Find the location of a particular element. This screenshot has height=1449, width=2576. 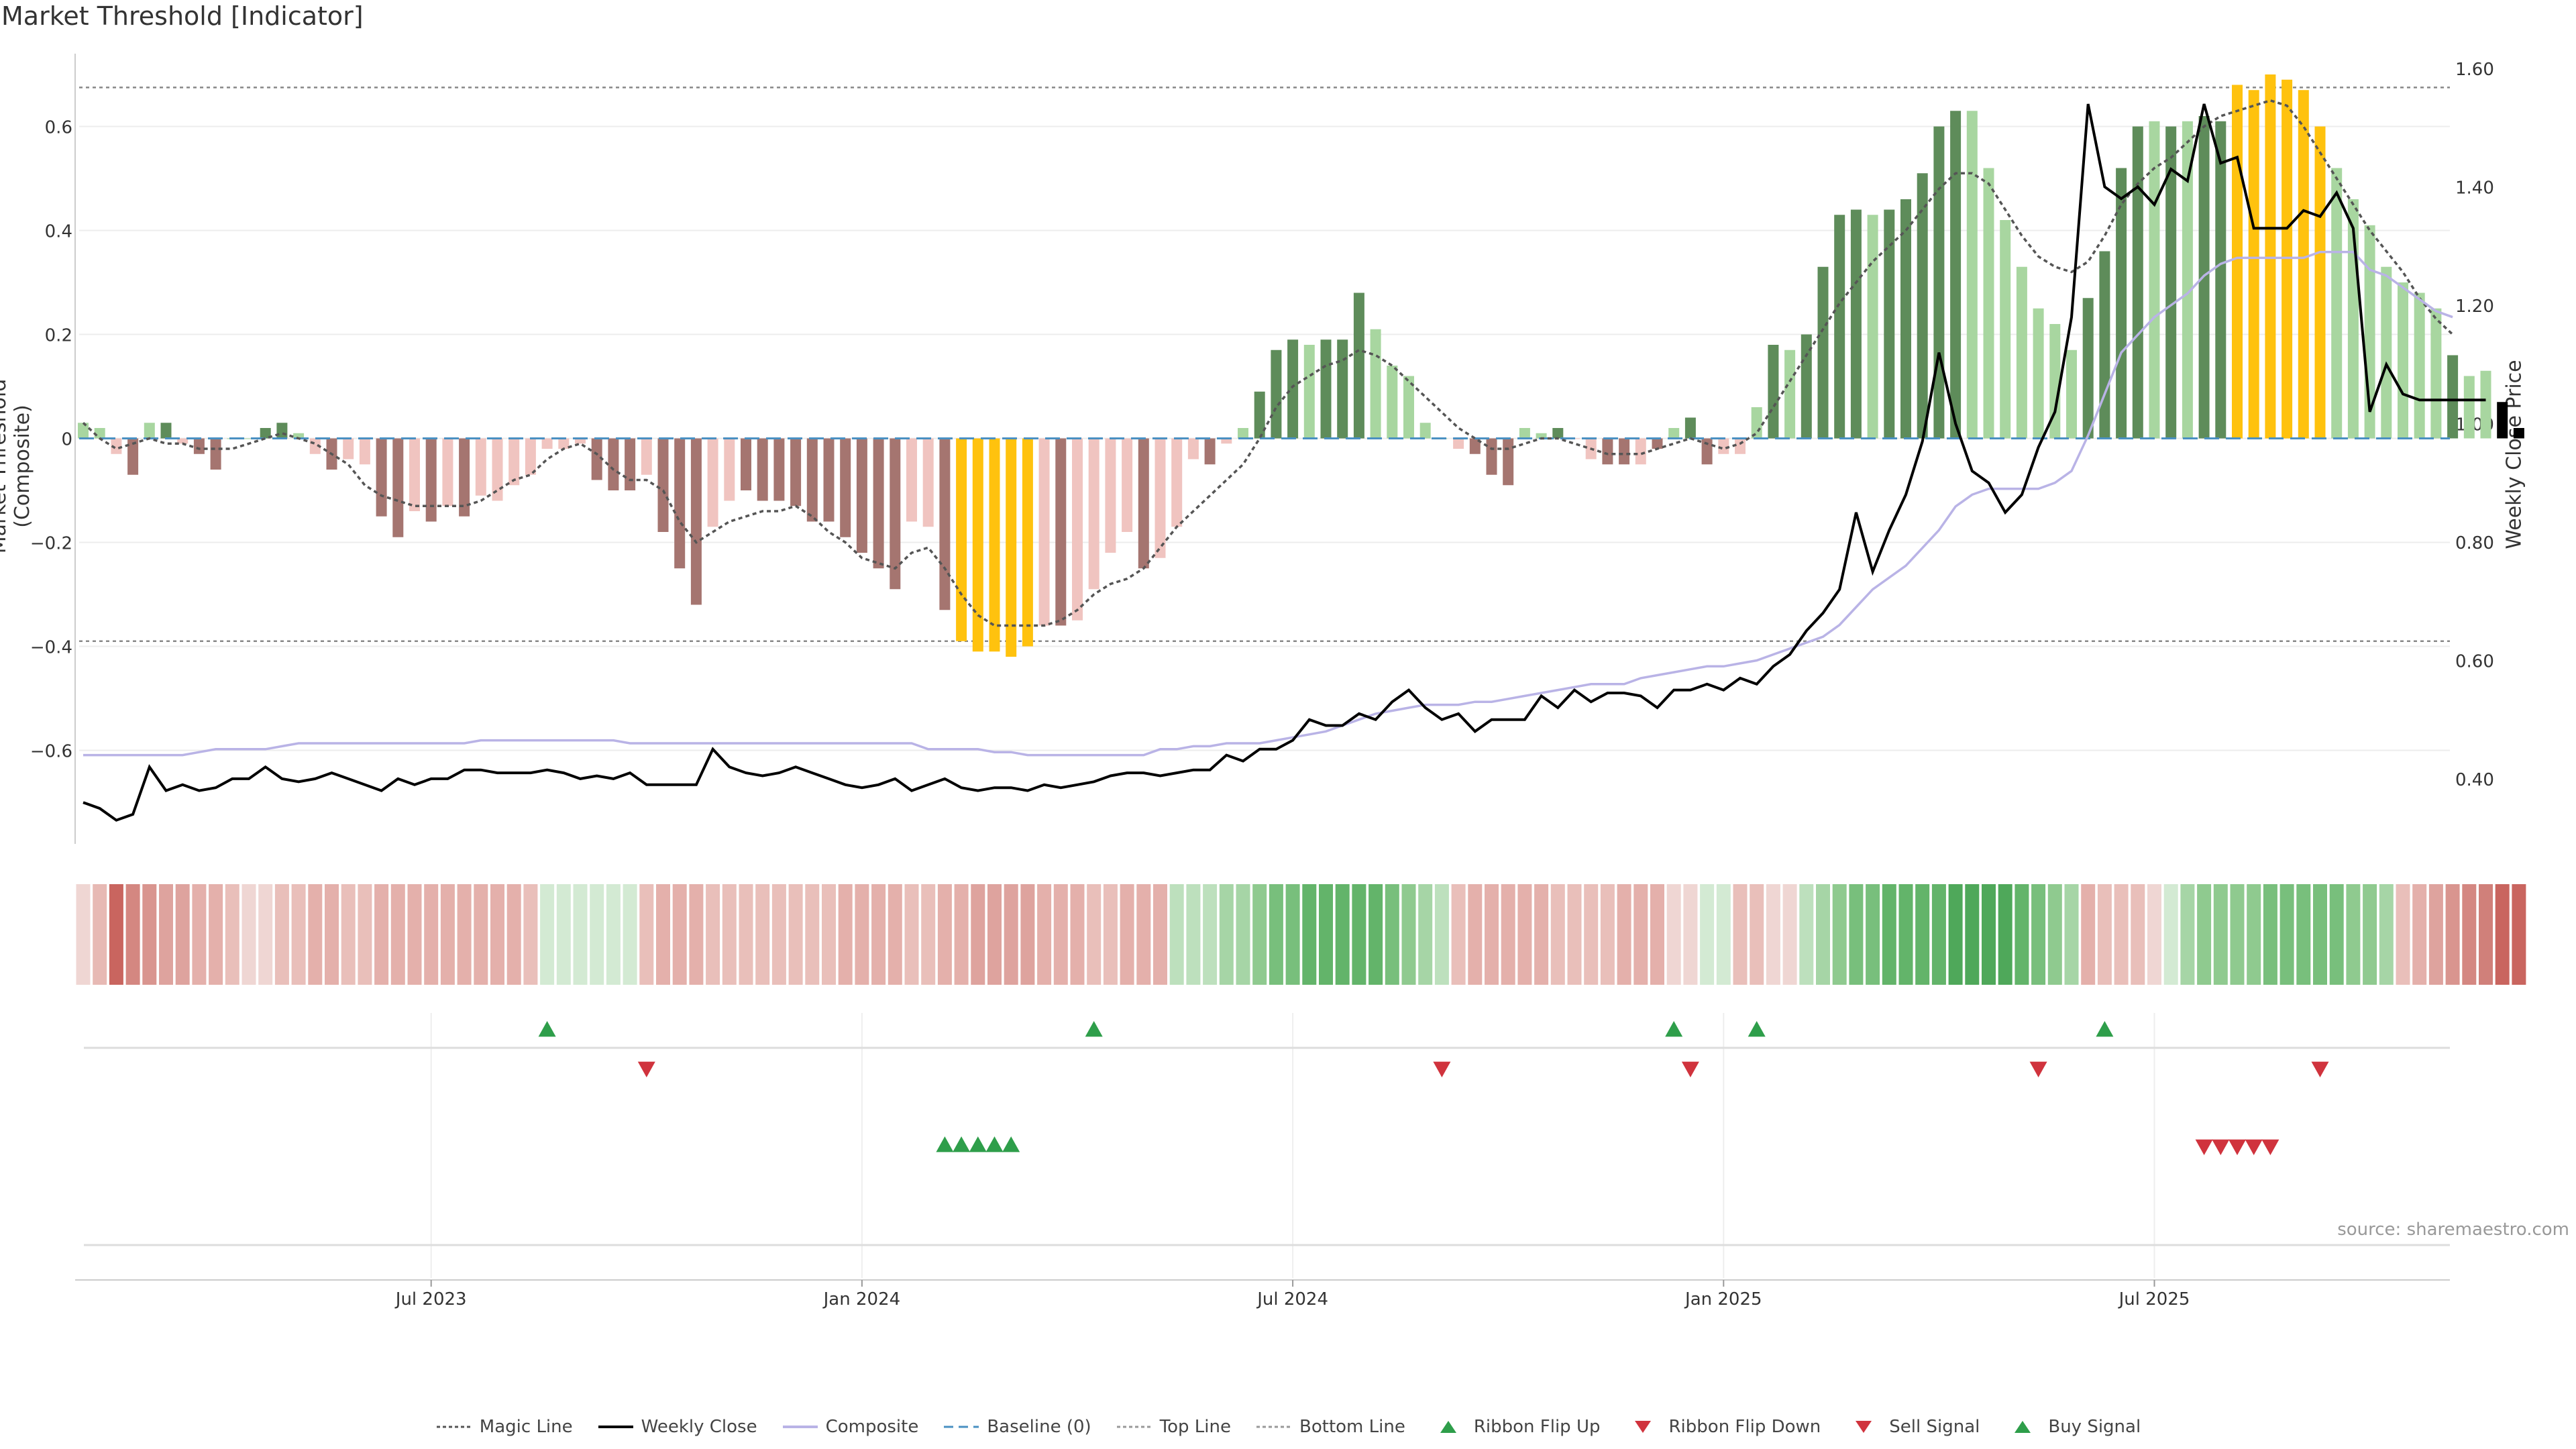

legend-label: Weekly Close is located at coordinates (699, 1427).